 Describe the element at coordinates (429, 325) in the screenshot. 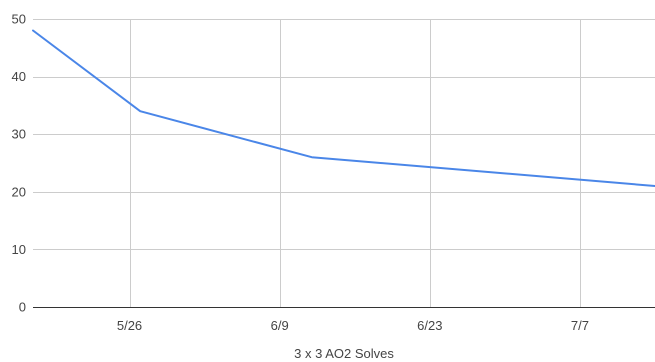

I see `x-tick-label: 6/23` at that location.